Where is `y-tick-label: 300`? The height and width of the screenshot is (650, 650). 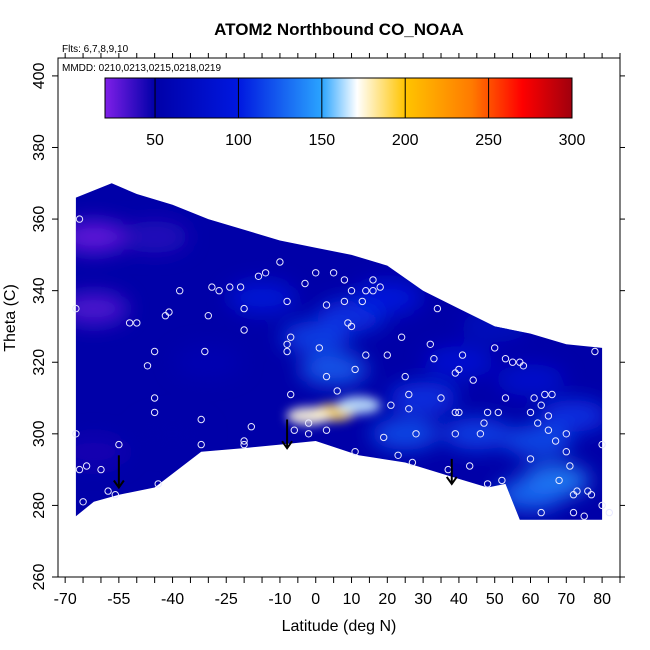 y-tick-label: 300 is located at coordinates (39, 433).